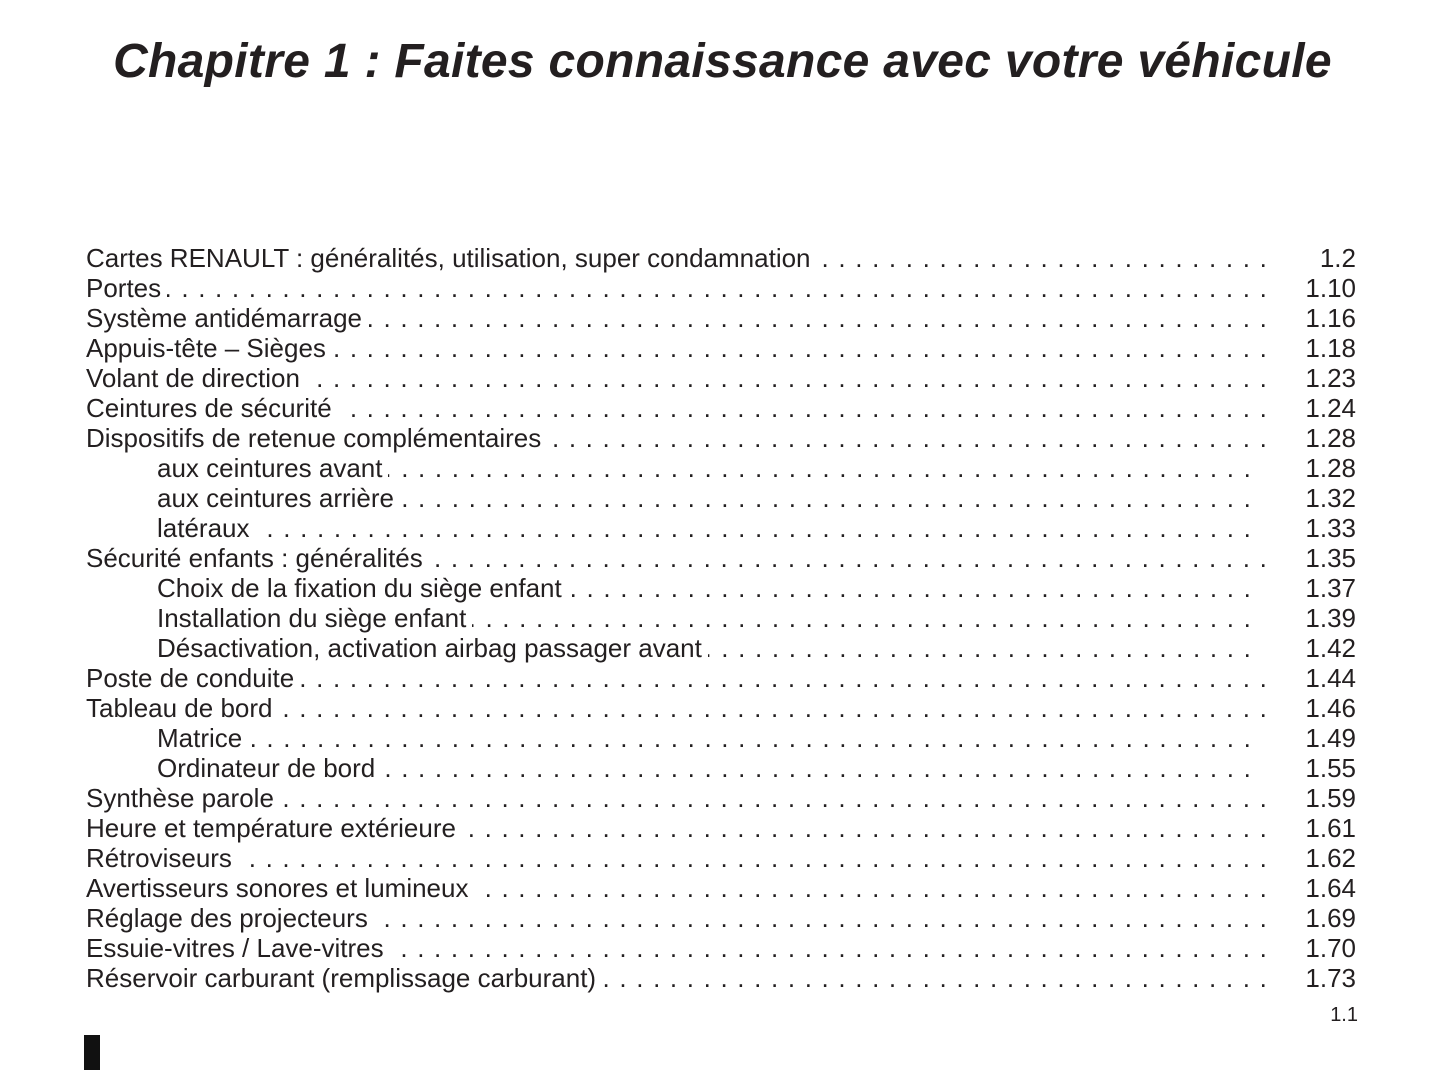  Describe the element at coordinates (206, 348) in the screenshot. I see `toc-entry-label: Appuis-tête – Sièges` at that location.